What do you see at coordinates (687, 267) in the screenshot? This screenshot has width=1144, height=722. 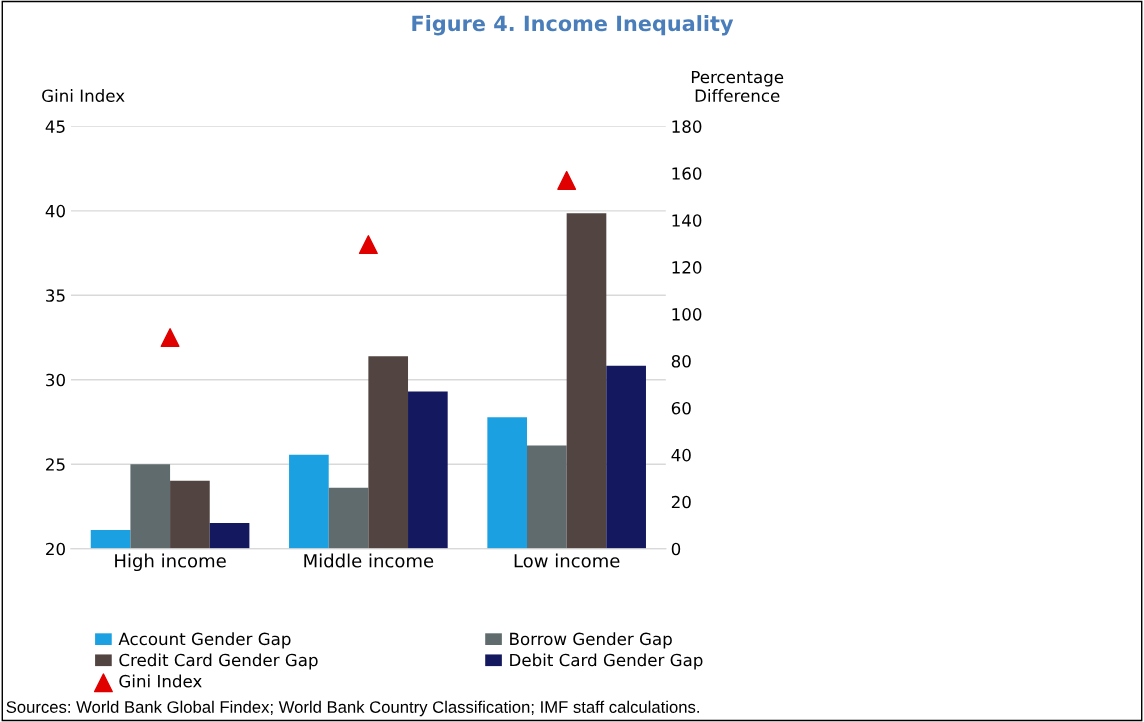 I see `y2-tick-label: 120` at bounding box center [687, 267].